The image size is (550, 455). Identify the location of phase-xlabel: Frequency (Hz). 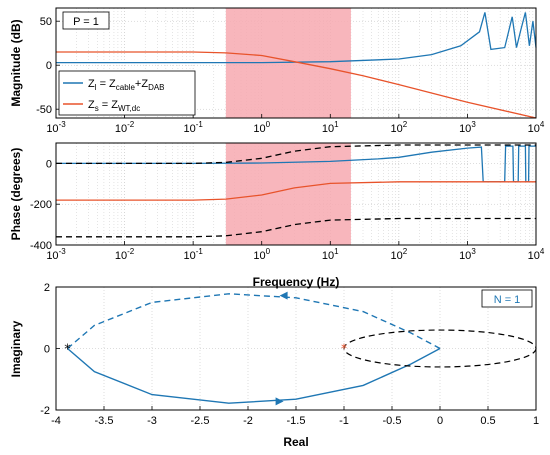
(296, 282).